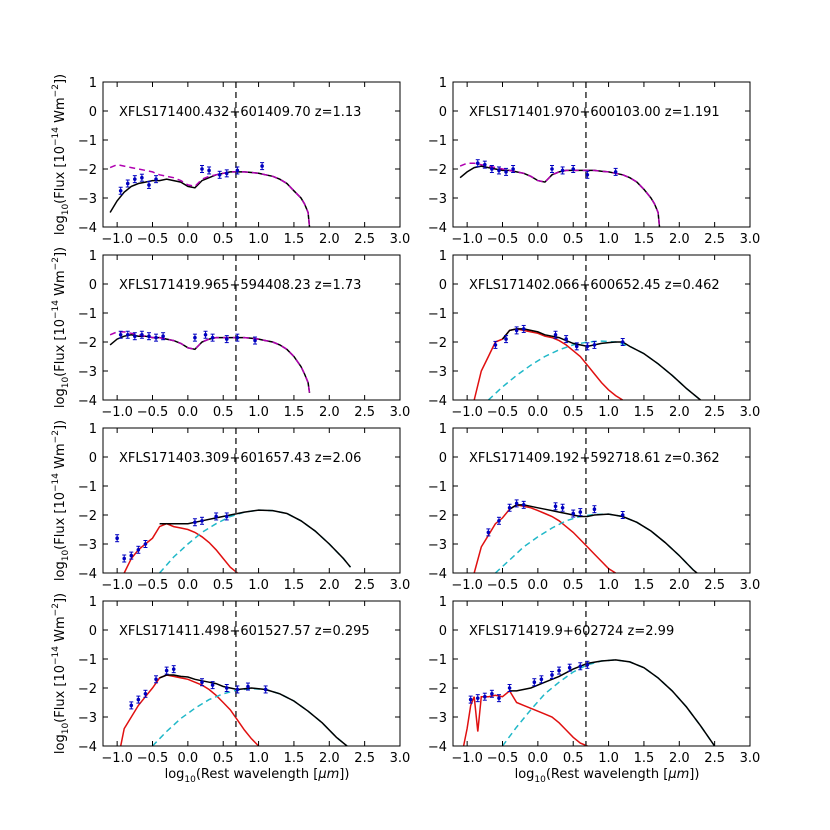 This screenshot has height=830, width=830. Describe the element at coordinates (61, 673) in the screenshot. I see `y-axis-label: log10(Flux [10−14 Wm−2])` at that location.